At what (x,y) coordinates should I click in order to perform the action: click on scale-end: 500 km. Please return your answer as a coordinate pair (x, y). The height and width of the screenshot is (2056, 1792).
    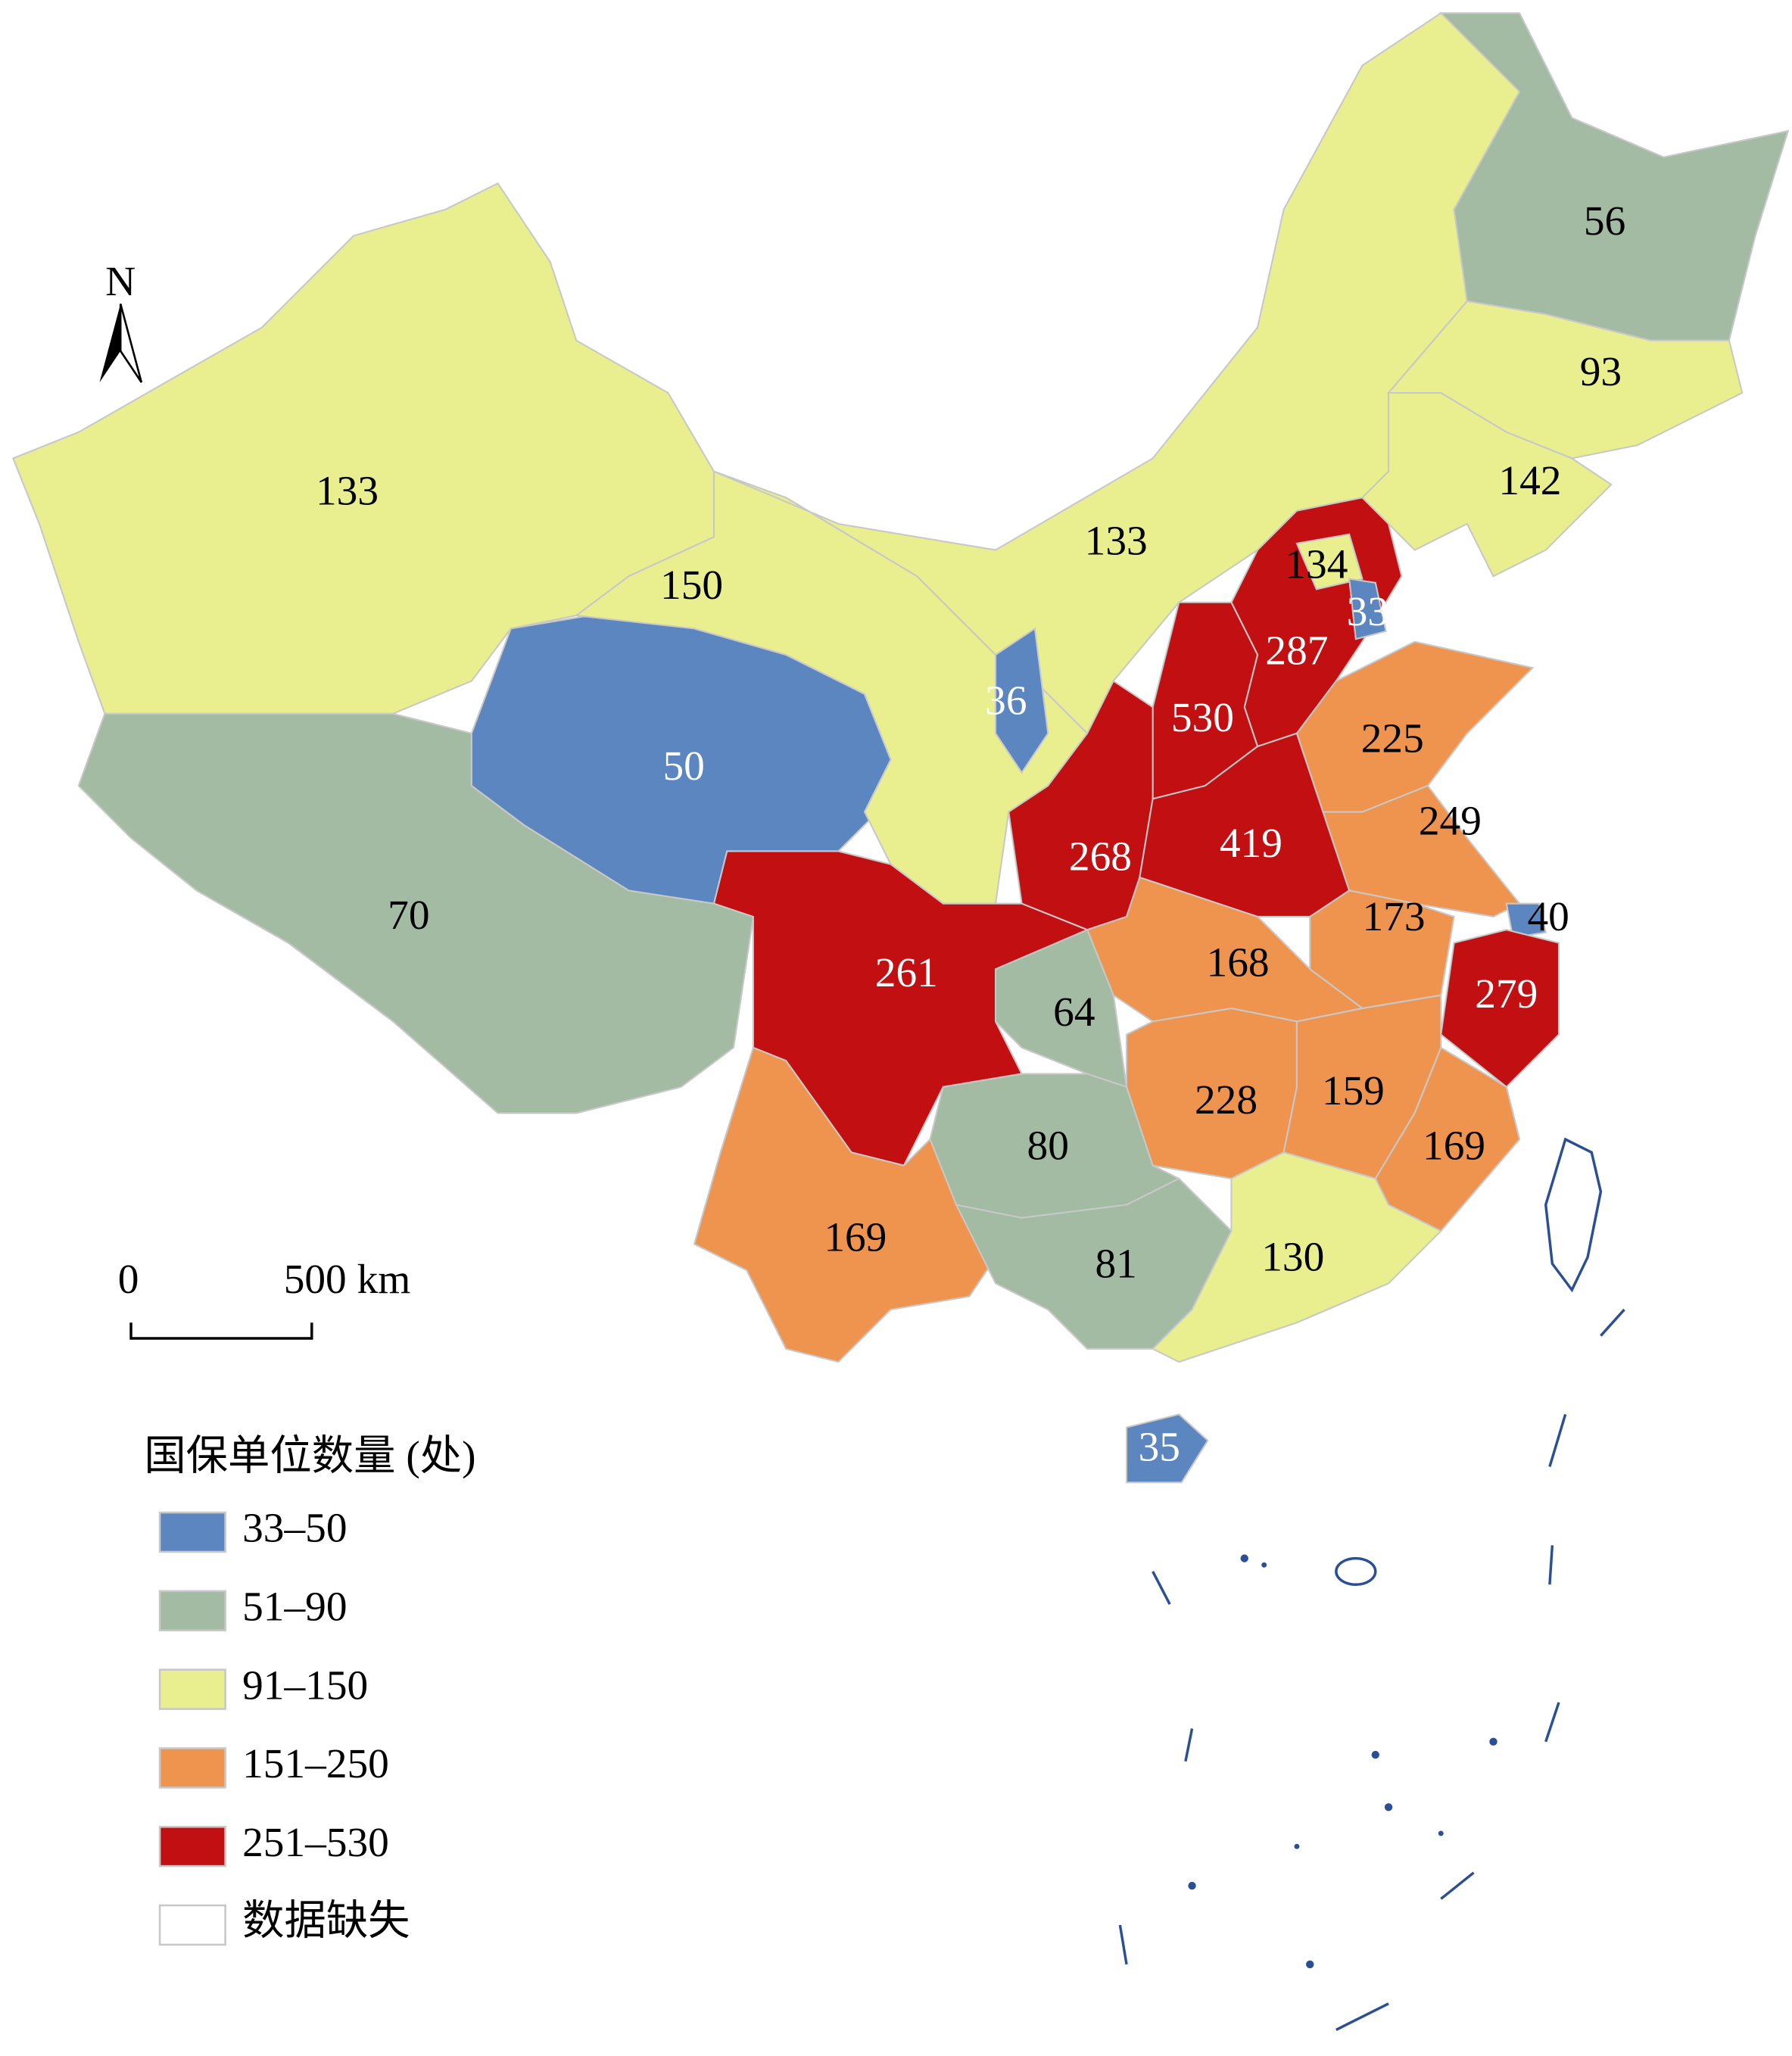
    Looking at the image, I should click on (347, 1279).